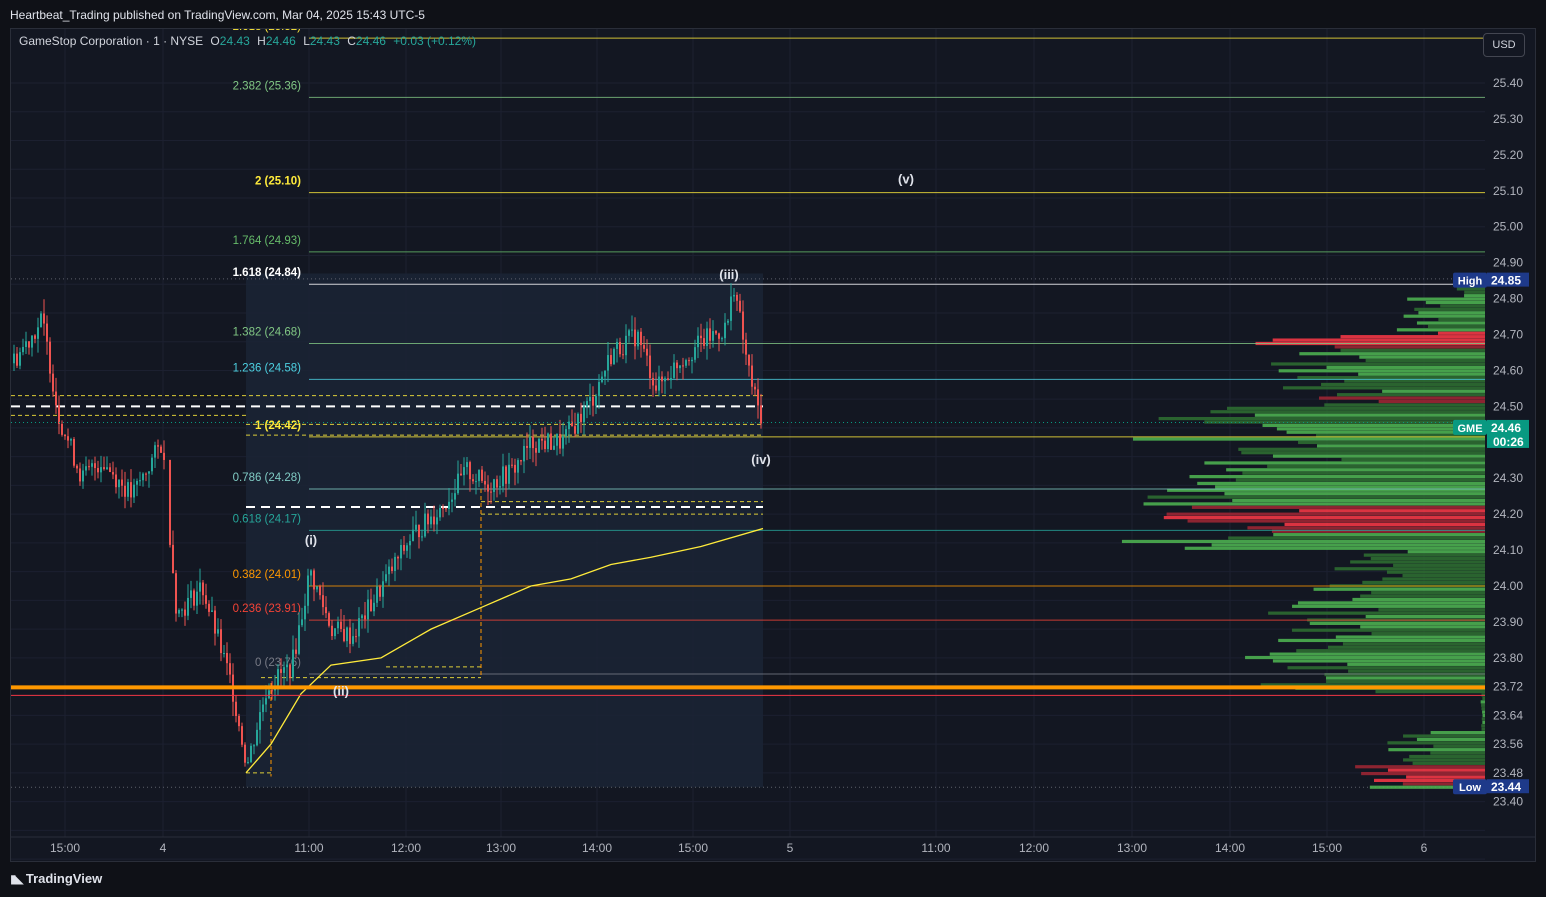  I want to click on tradingview-logo: ▮◣ TradingView, so click(56, 878).